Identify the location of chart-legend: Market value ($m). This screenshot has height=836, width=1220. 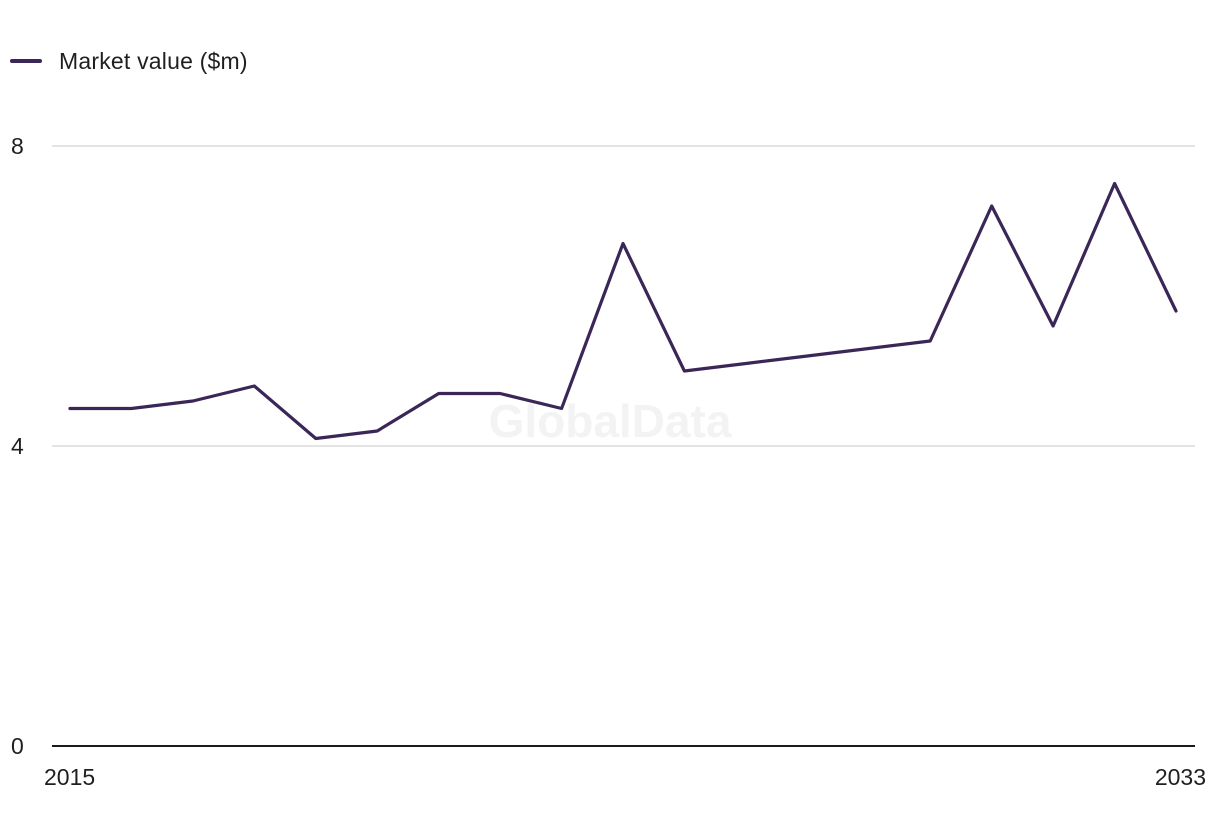
(129, 61).